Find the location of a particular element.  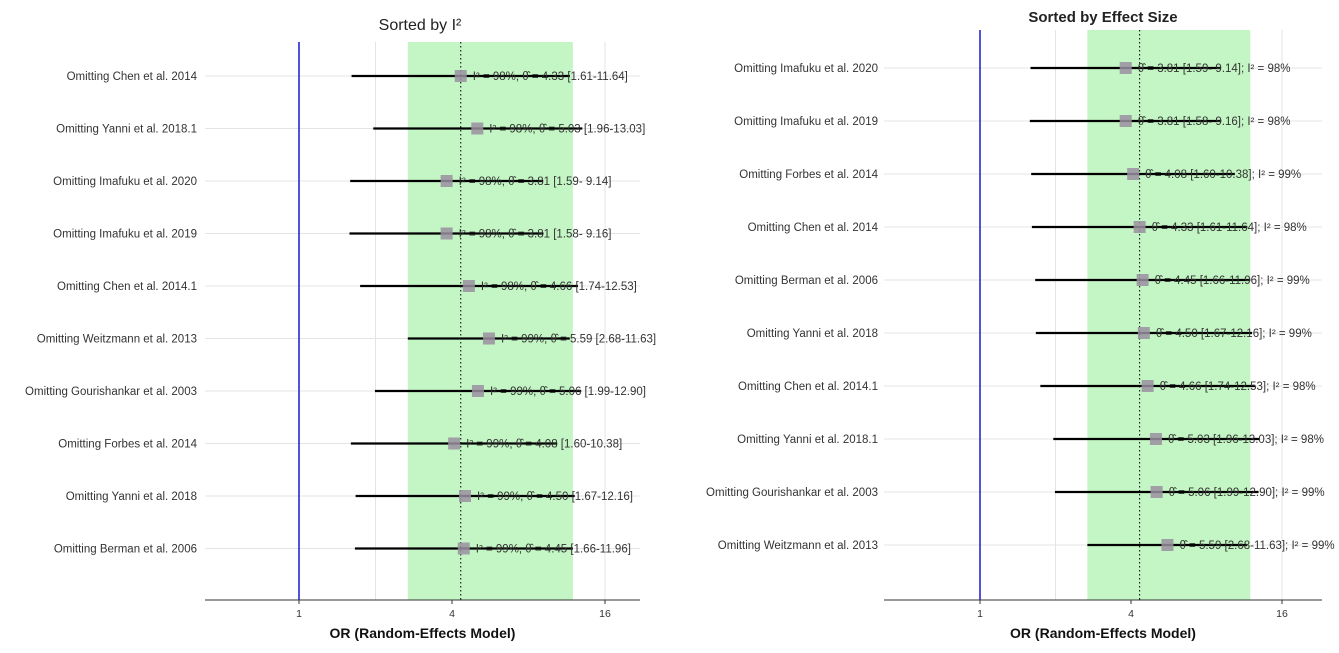

row-annotation: I² = 99%, θ̂ = 4.45 [1.66-11.96] is located at coordinates (553, 550).